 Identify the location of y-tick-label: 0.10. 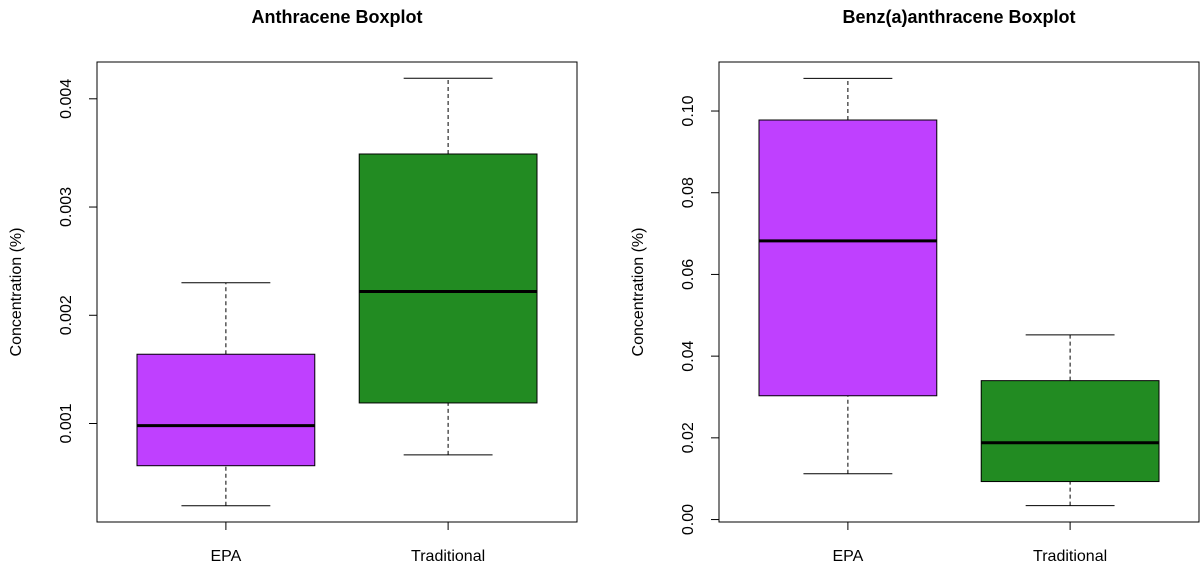
(688, 110).